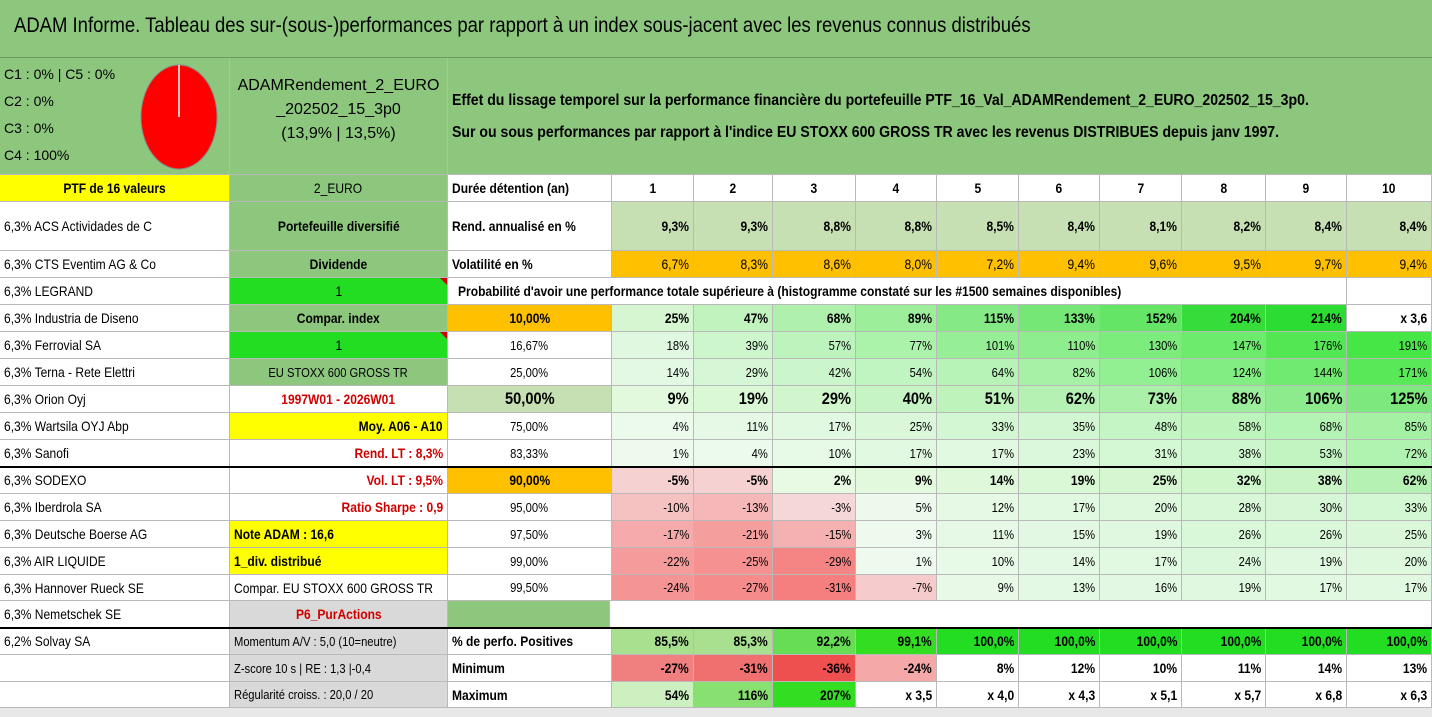 The image size is (1432, 717). Describe the element at coordinates (115, 641) in the screenshot. I see `holding-row: 6,2% Solvay SA` at that location.